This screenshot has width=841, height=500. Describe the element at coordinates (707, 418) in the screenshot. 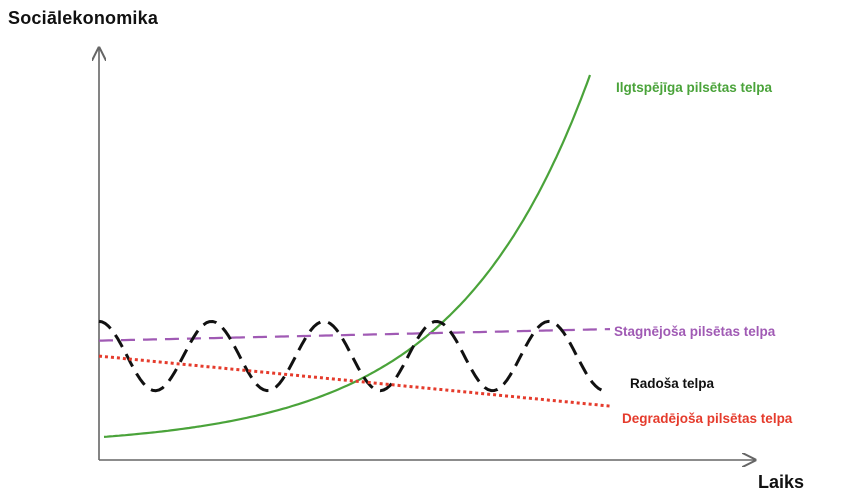

I see `series-label-degradejosa: Degradējoša pilsētas telpa` at that location.